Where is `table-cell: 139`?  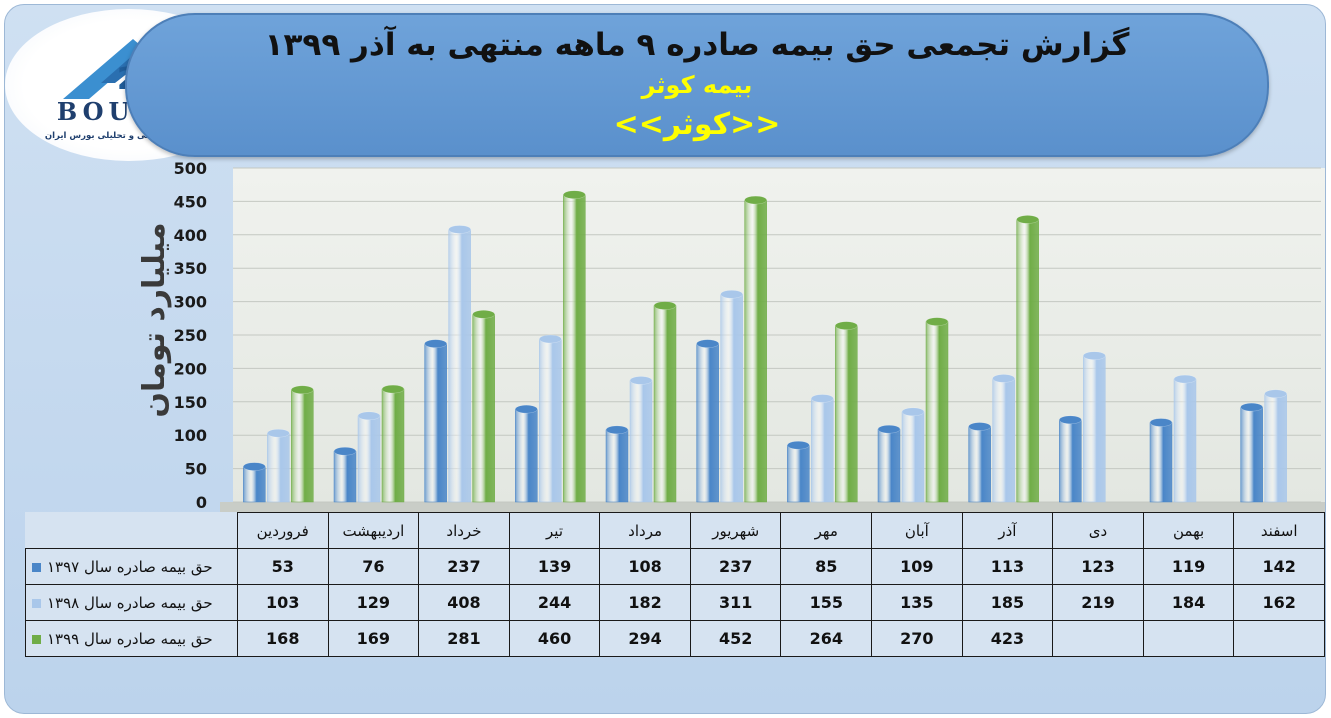 table-cell: 139 is located at coordinates (554, 566).